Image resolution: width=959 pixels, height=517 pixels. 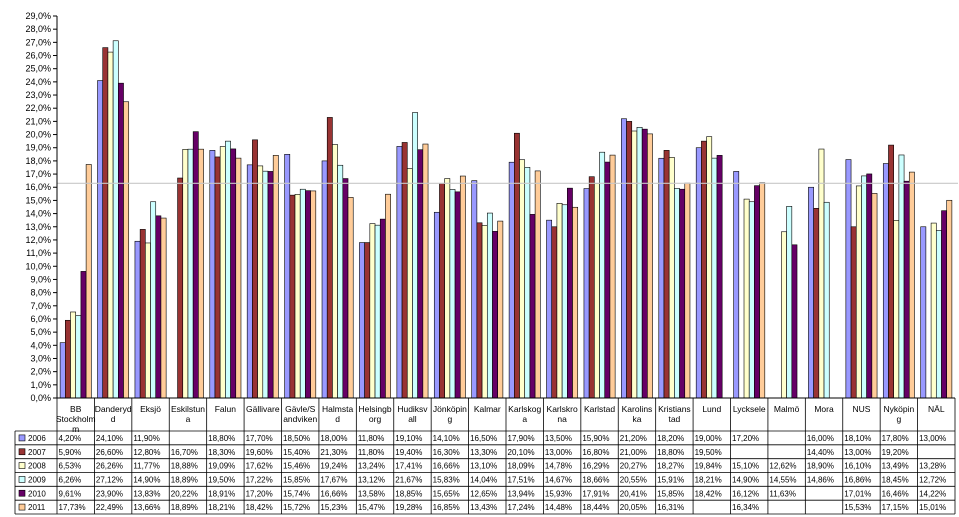 I want to click on table-cell: 15,23%, so click(x=333, y=507).